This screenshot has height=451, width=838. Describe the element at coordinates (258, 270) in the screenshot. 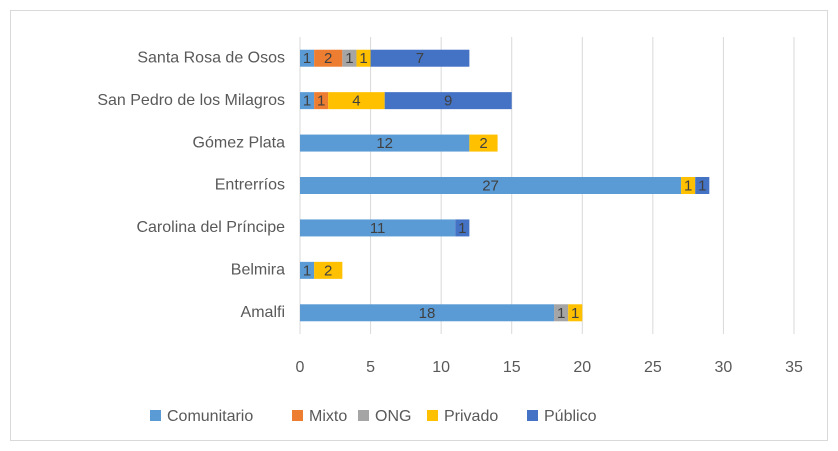

I see `y-tick-label: Belmira` at that location.